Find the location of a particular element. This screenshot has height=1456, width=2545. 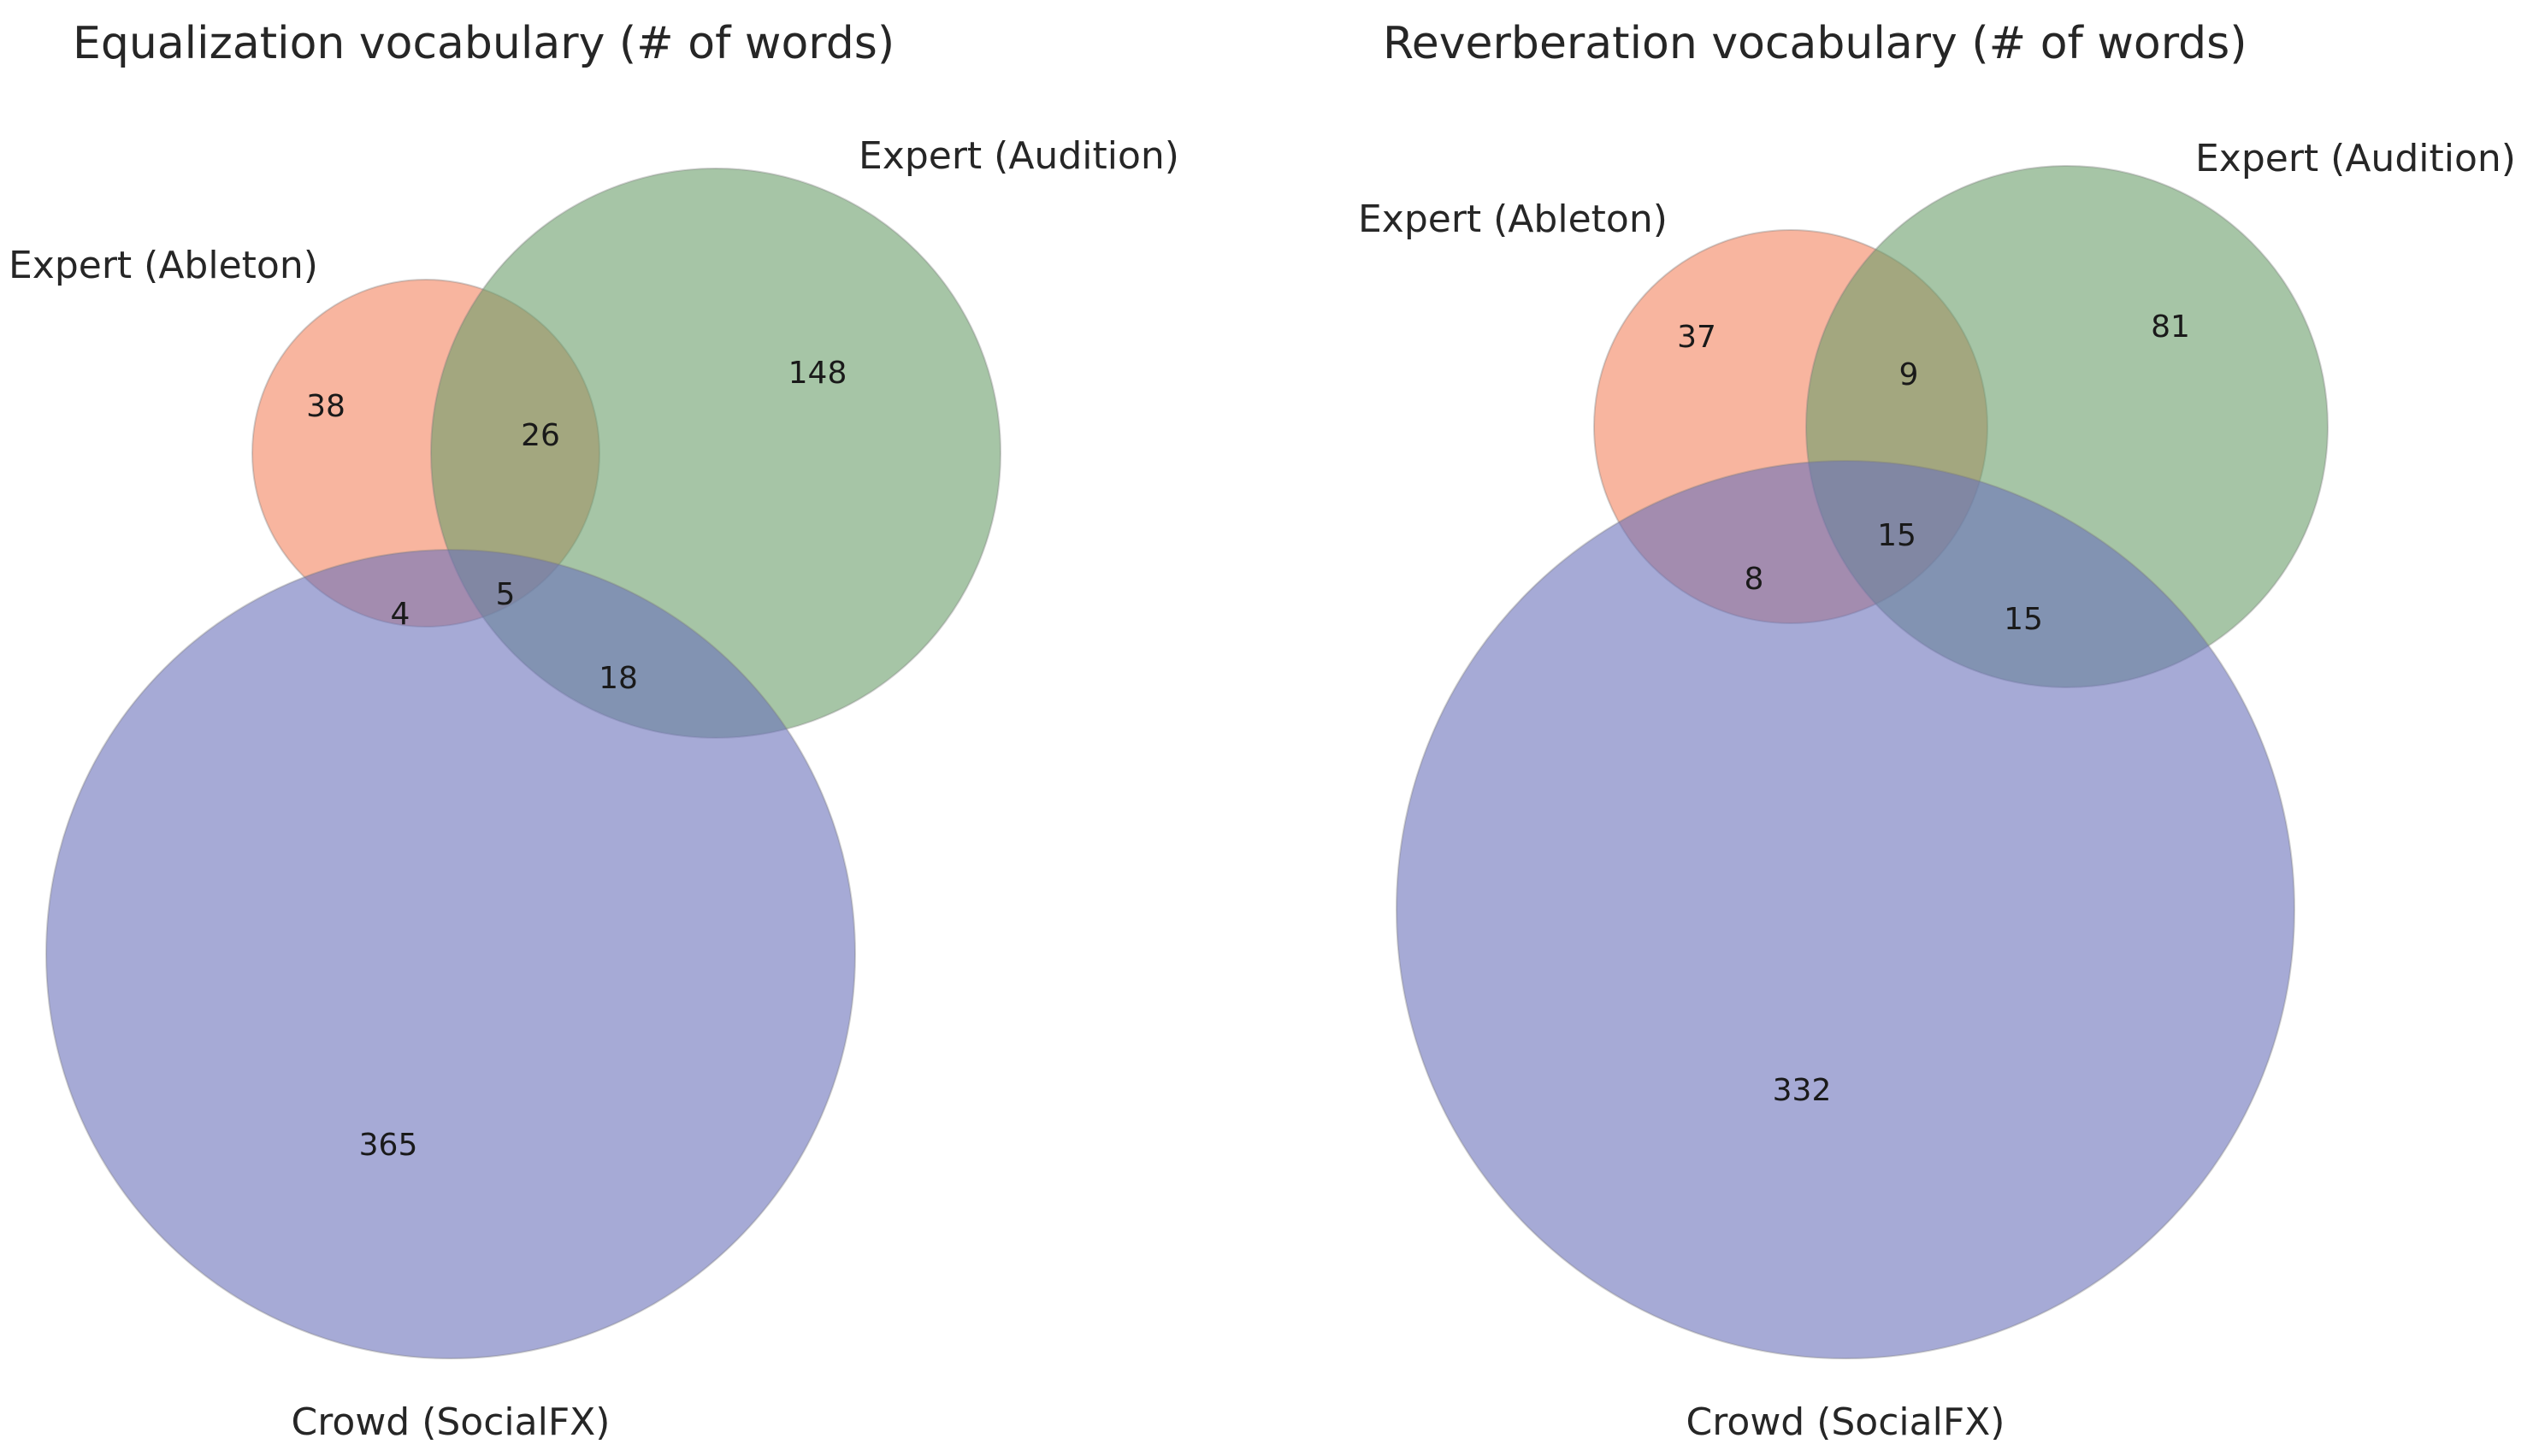

region-count-audition-crowd: 18 is located at coordinates (618, 679).